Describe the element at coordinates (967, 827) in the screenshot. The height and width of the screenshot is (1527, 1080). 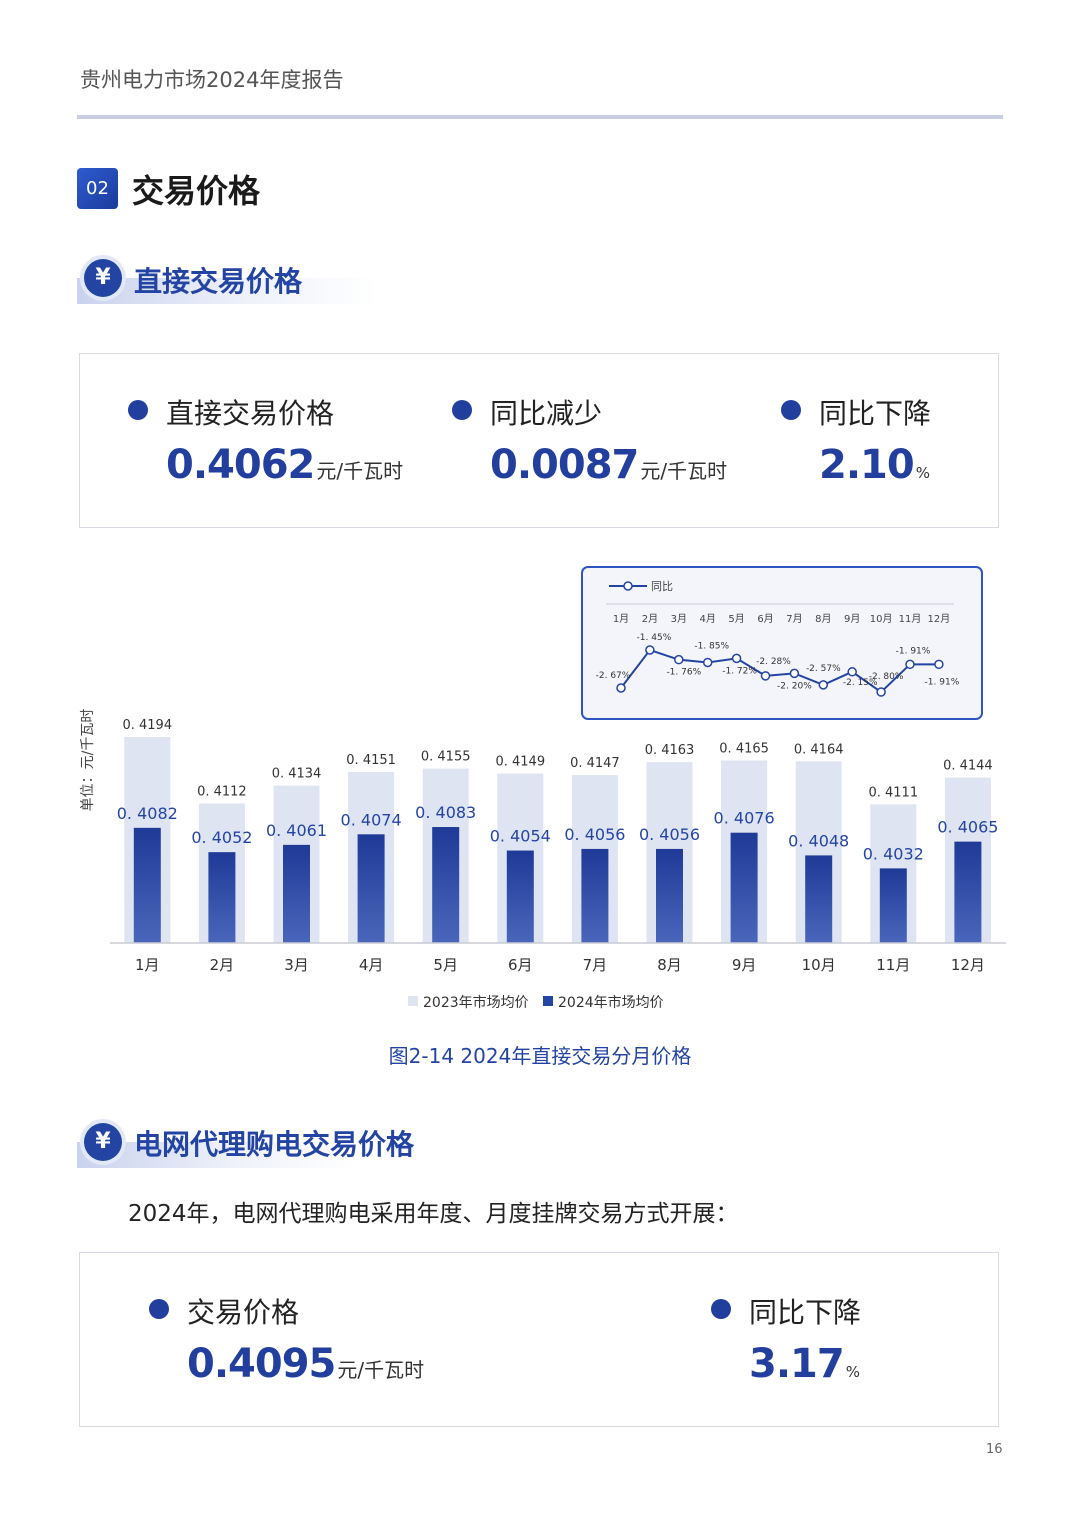
I see `data-label-2024: 0. 4065` at that location.